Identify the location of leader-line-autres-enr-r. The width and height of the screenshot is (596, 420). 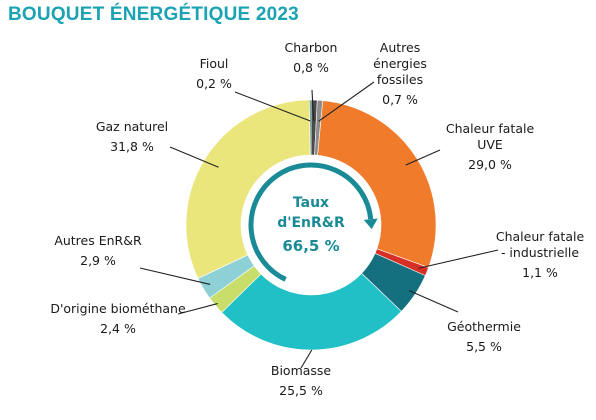
(175, 276).